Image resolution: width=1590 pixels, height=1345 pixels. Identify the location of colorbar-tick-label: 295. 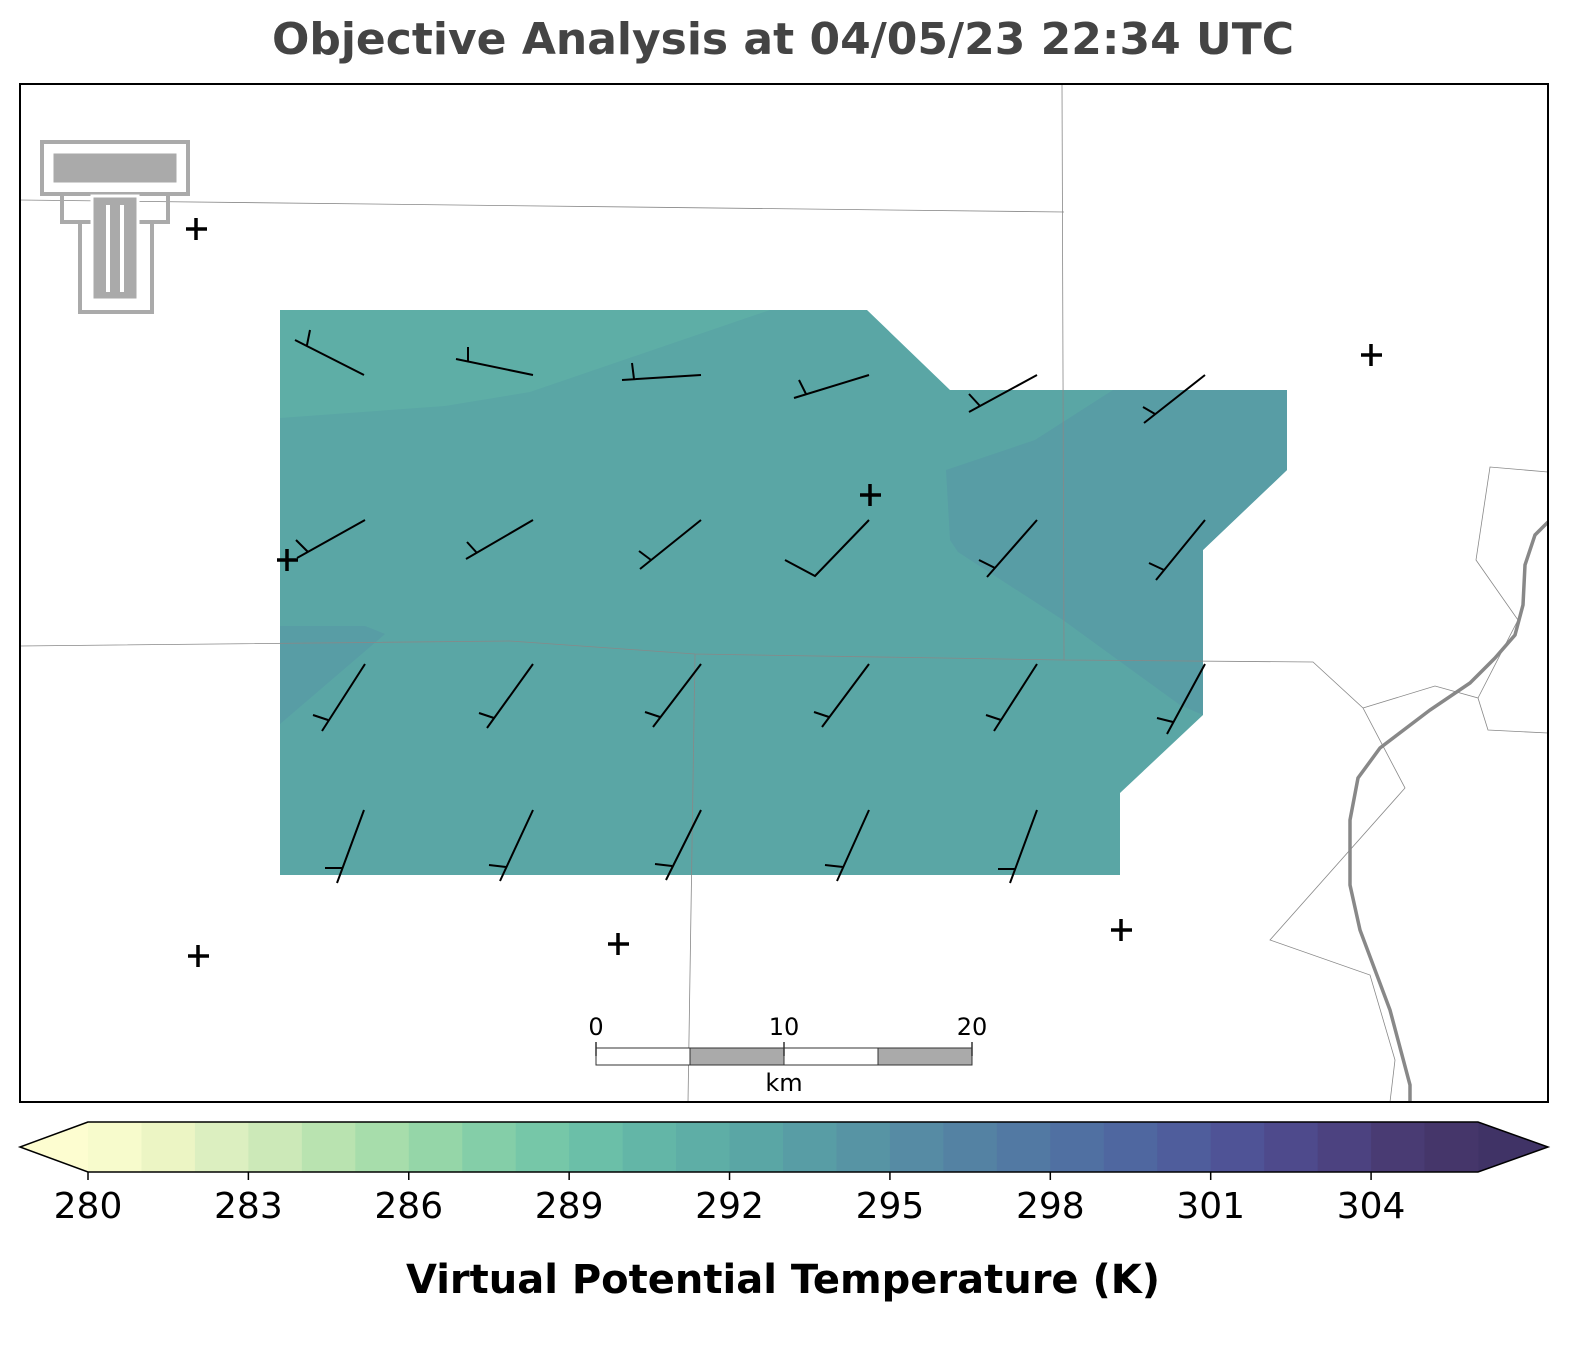
(890, 1206).